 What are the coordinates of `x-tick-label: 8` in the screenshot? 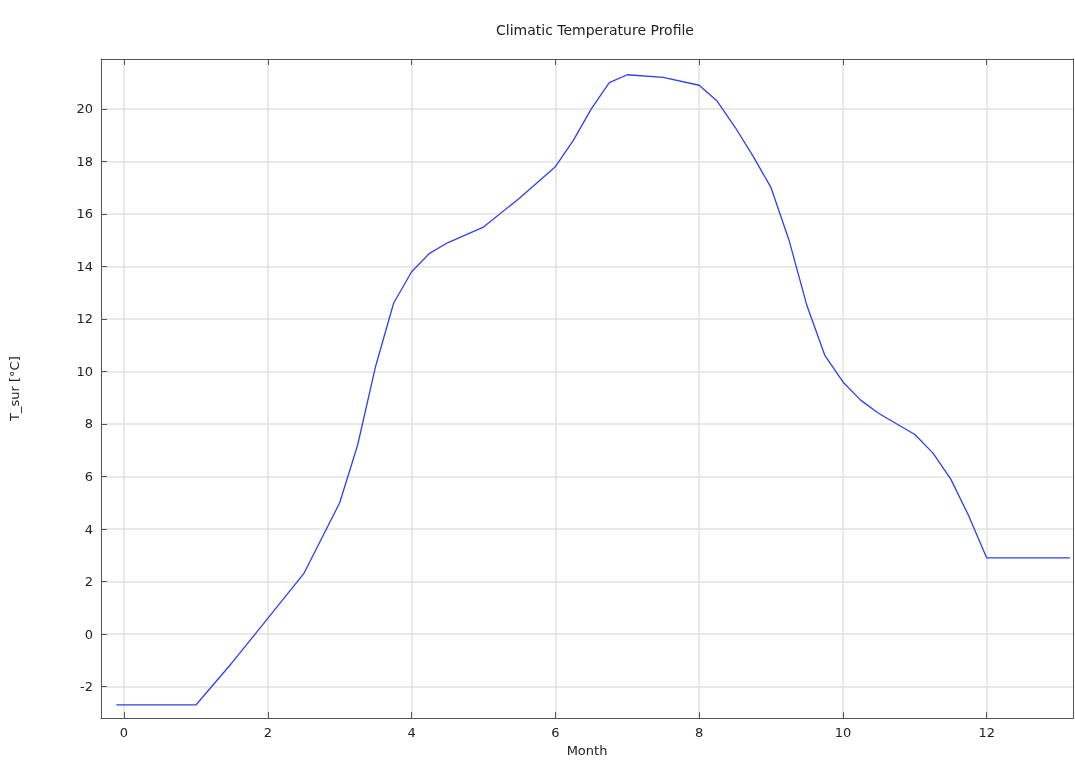 It's located at (699, 733).